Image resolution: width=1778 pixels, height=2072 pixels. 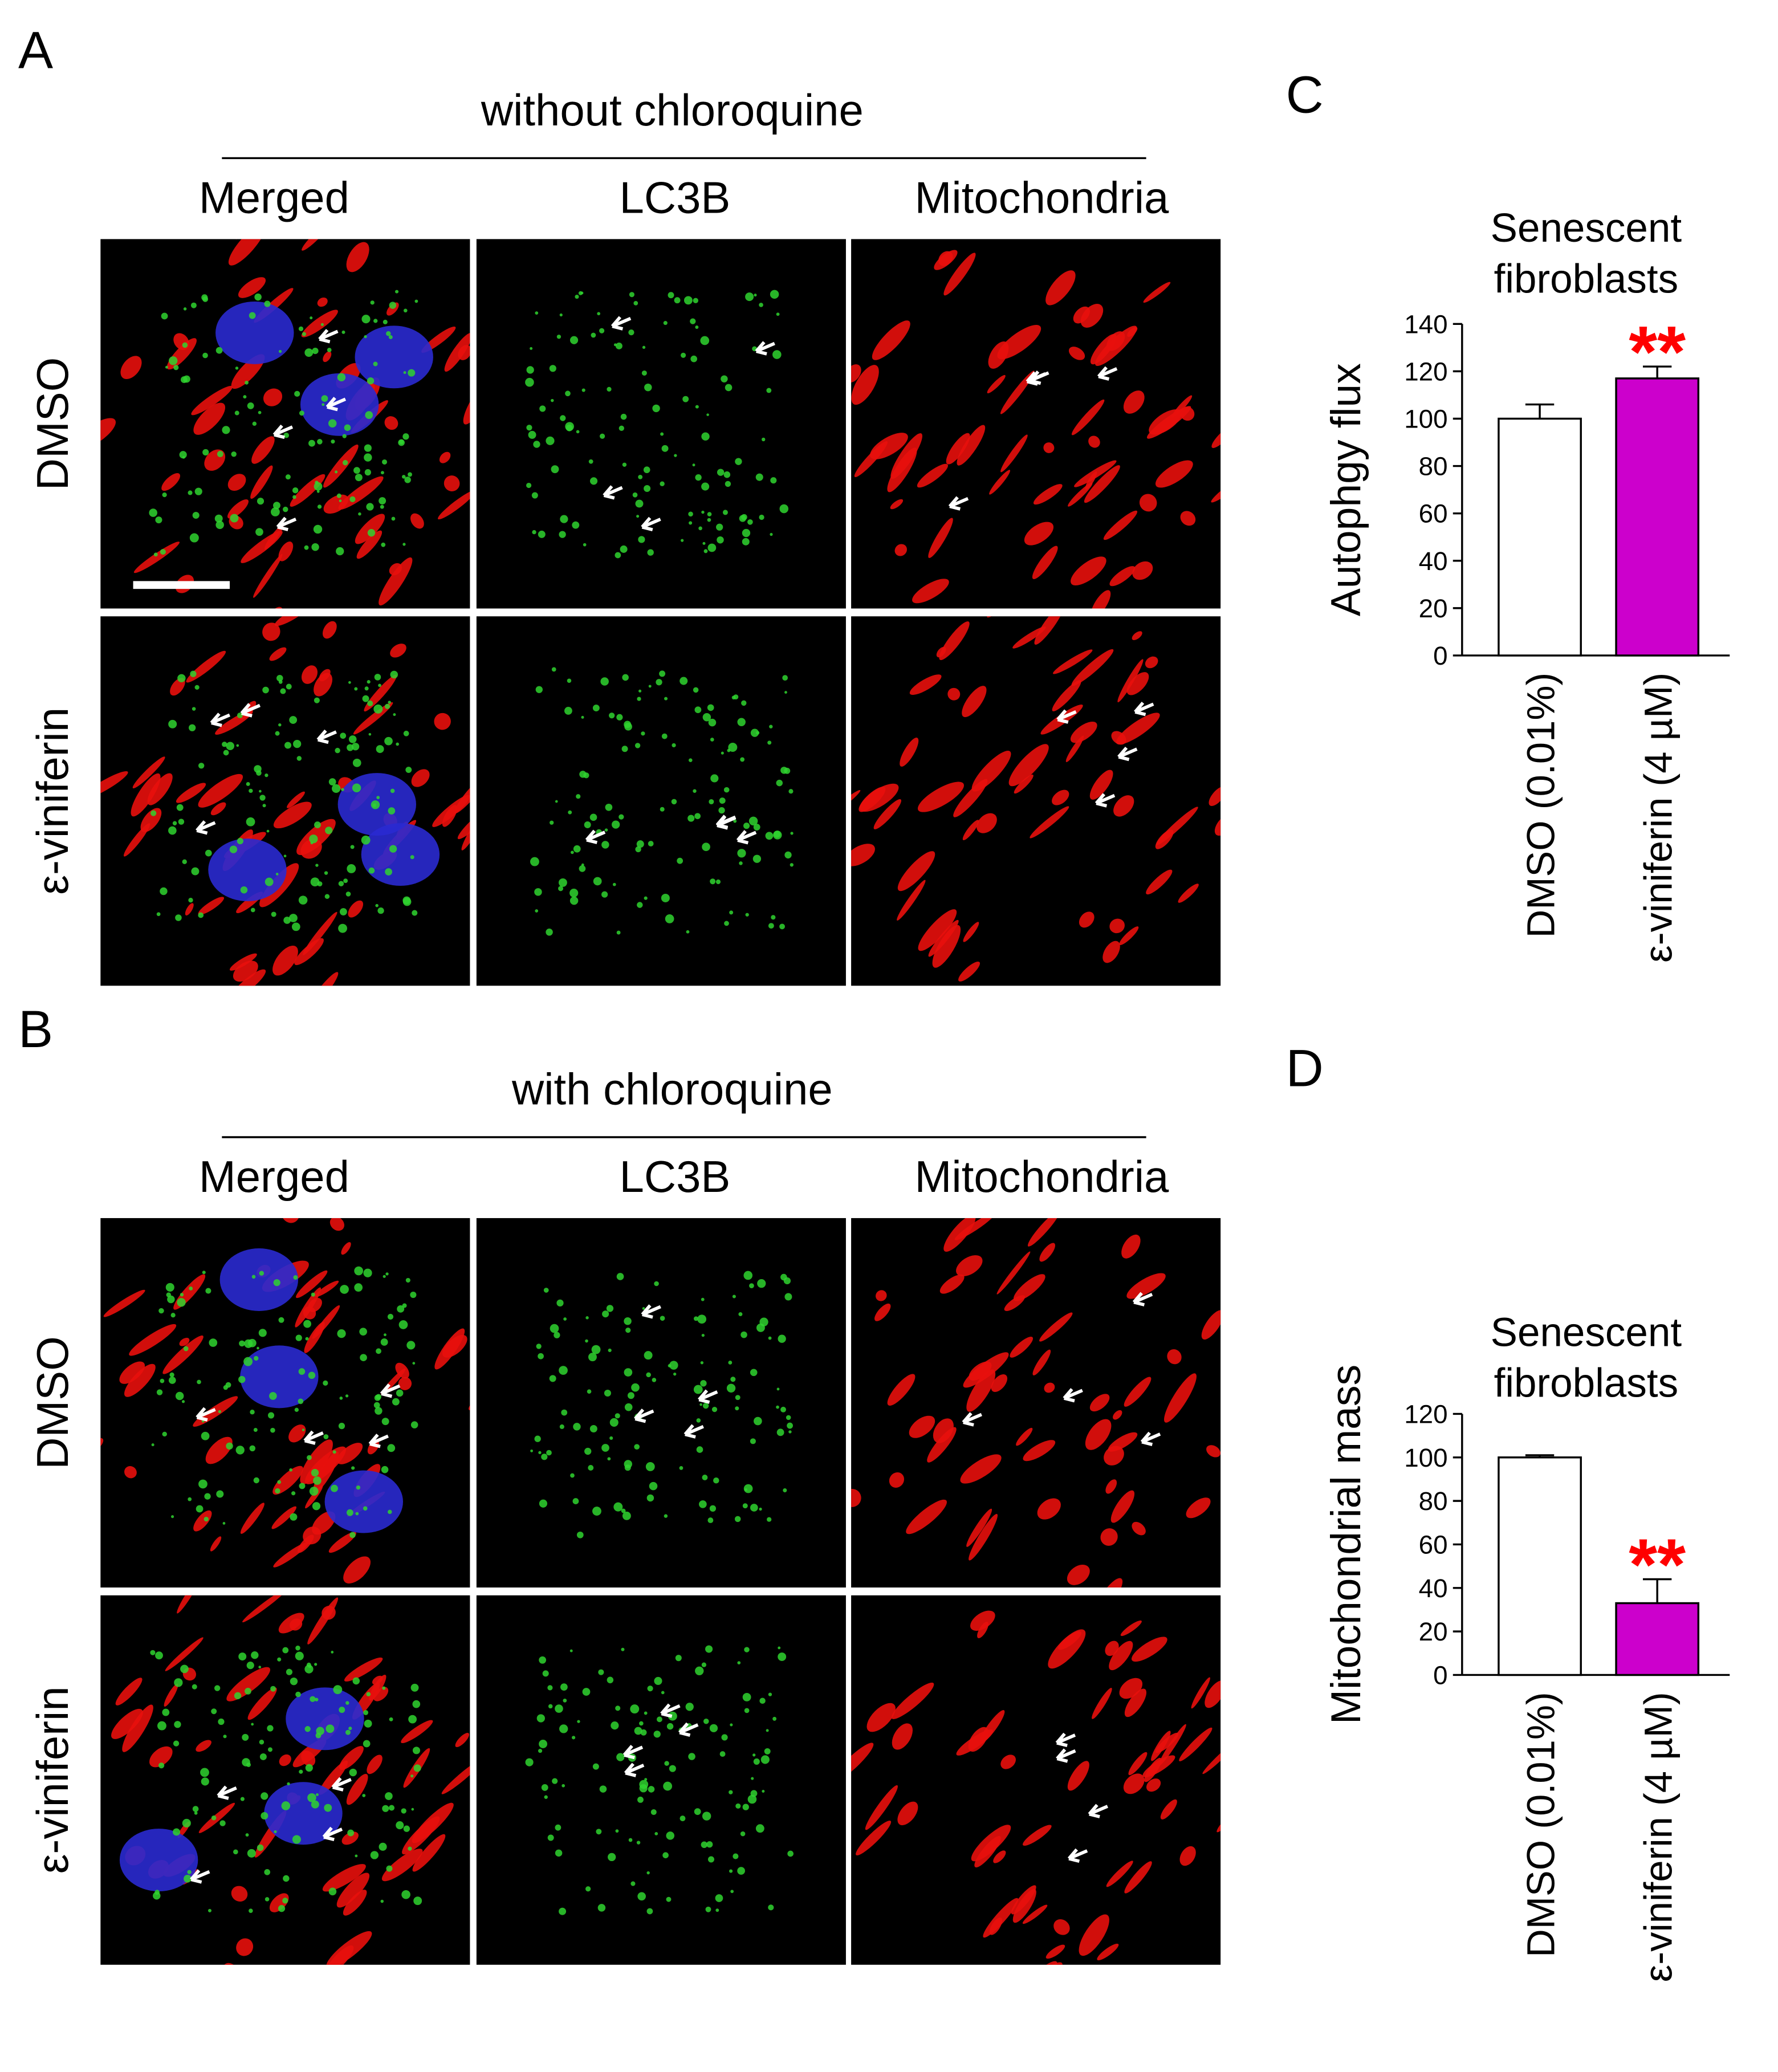 I want to click on x-tick-label: ε-viniferin (4 µM), so click(x=1658, y=818).